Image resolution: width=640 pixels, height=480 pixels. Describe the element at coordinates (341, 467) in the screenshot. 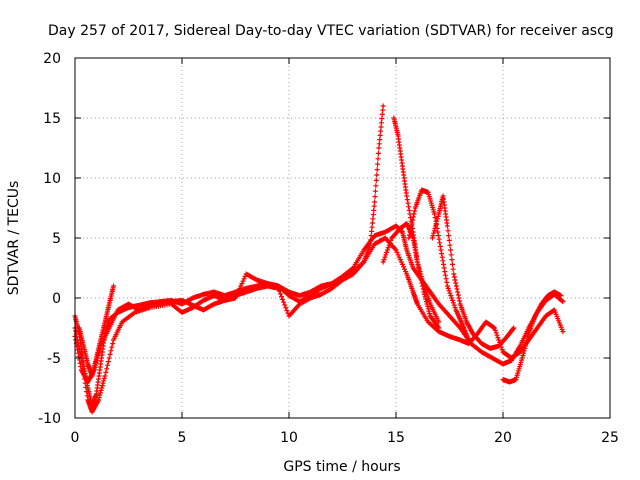

I see `x-axis-title: GPS time / hours` at that location.